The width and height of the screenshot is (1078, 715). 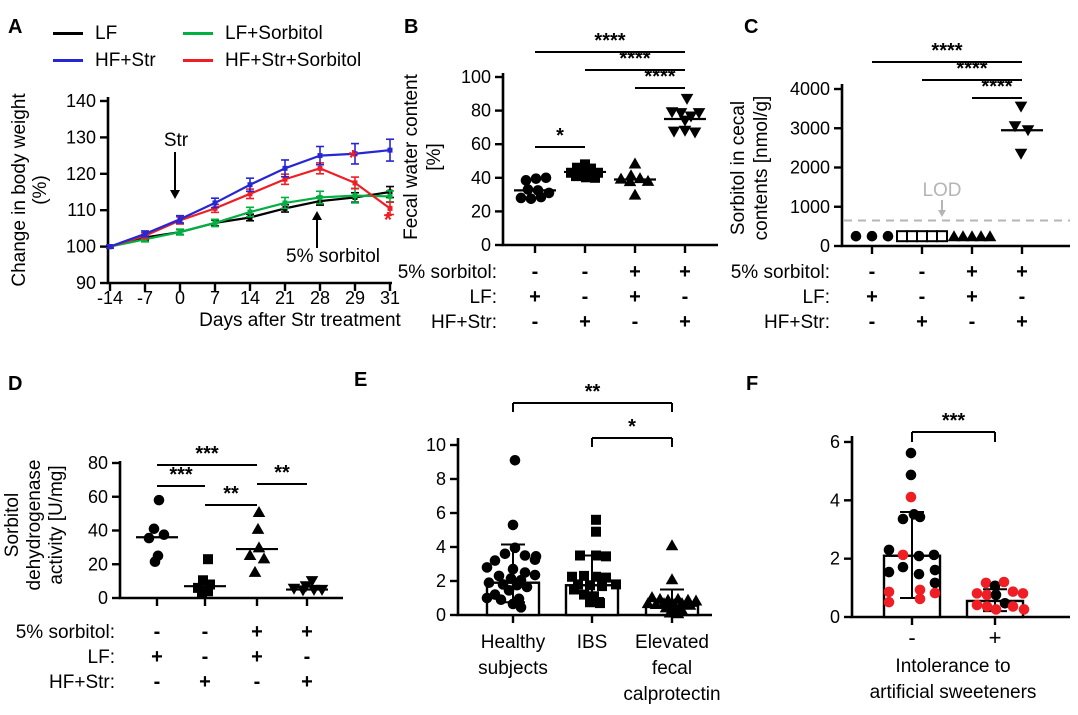 What do you see at coordinates (198, 33) in the screenshot?
I see `lf-sorbitol-line-swatch-icon` at bounding box center [198, 33].